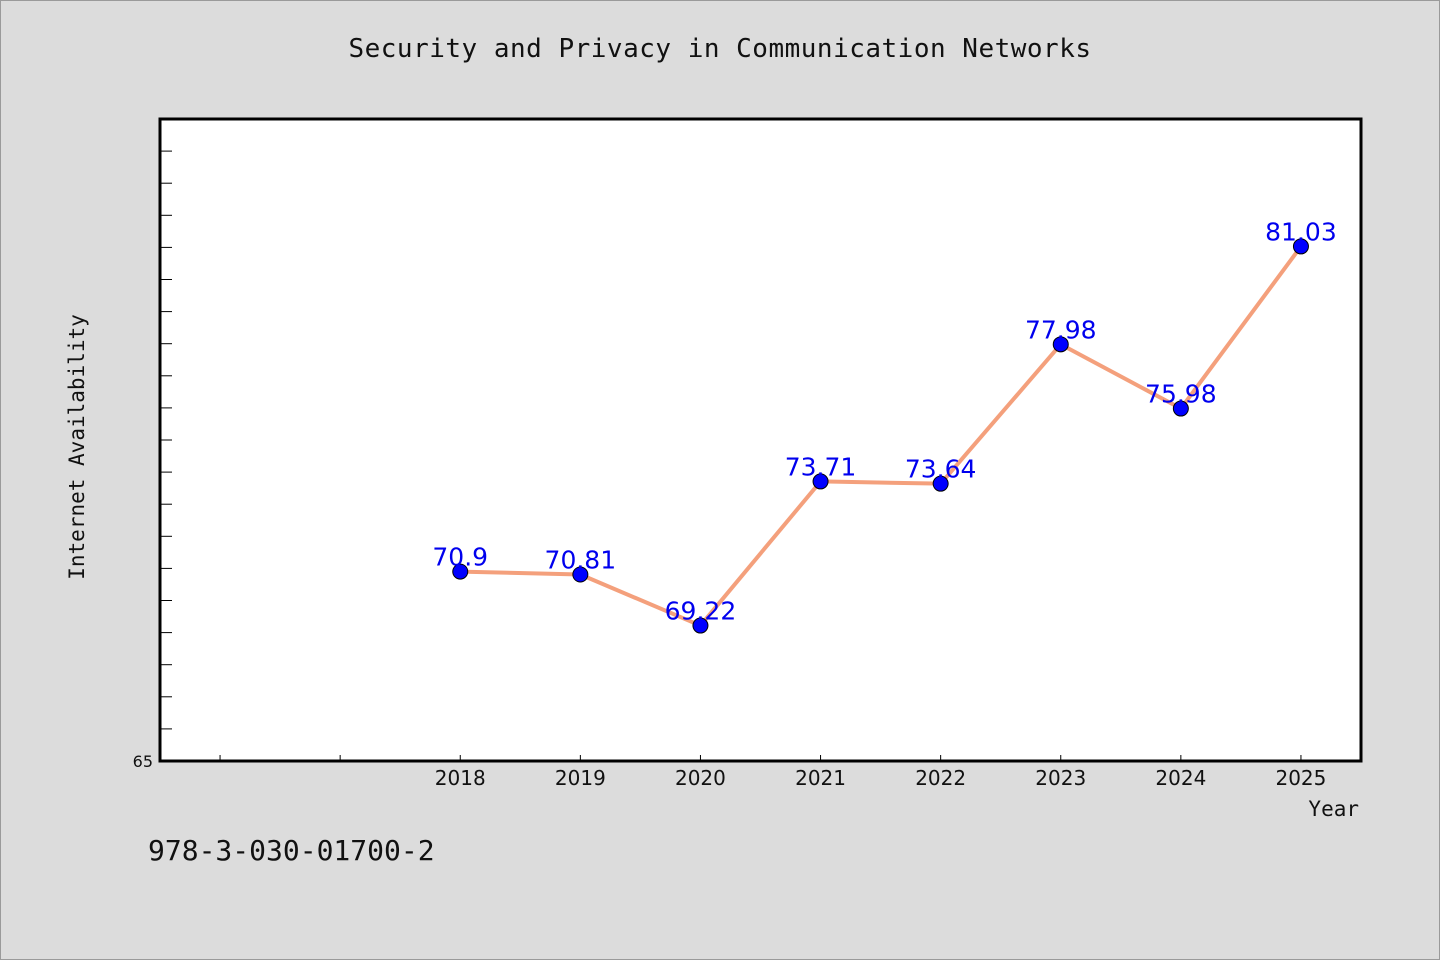 This screenshot has width=1440, height=960. I want to click on data-label: 70.81, so click(581, 559).